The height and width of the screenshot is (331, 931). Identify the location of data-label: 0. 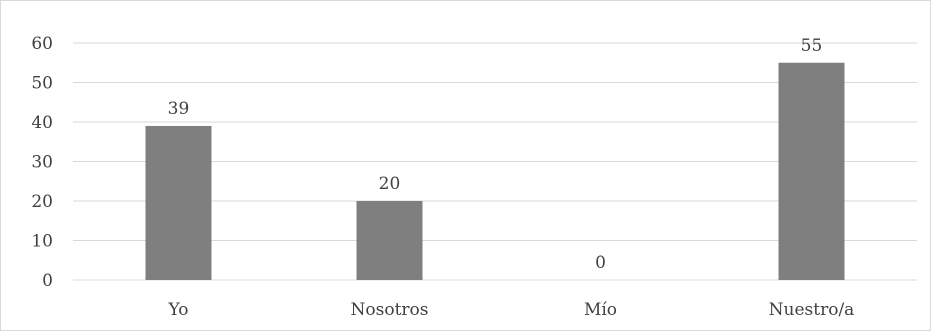
(600, 263).